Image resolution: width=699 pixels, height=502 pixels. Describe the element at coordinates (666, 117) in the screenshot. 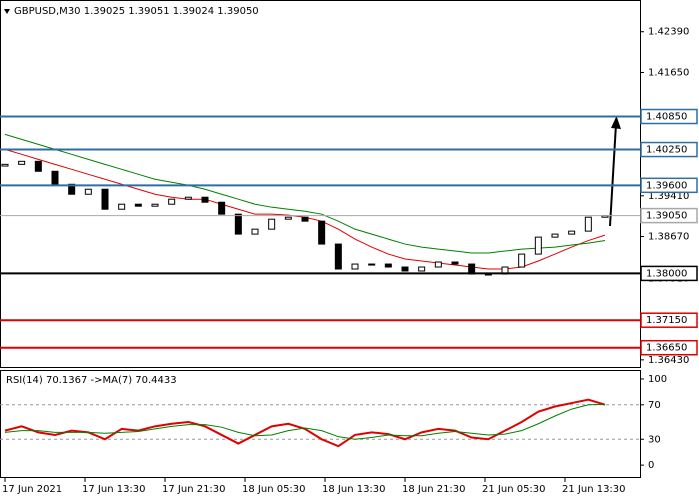

I see `level-label: 1.40850` at that location.